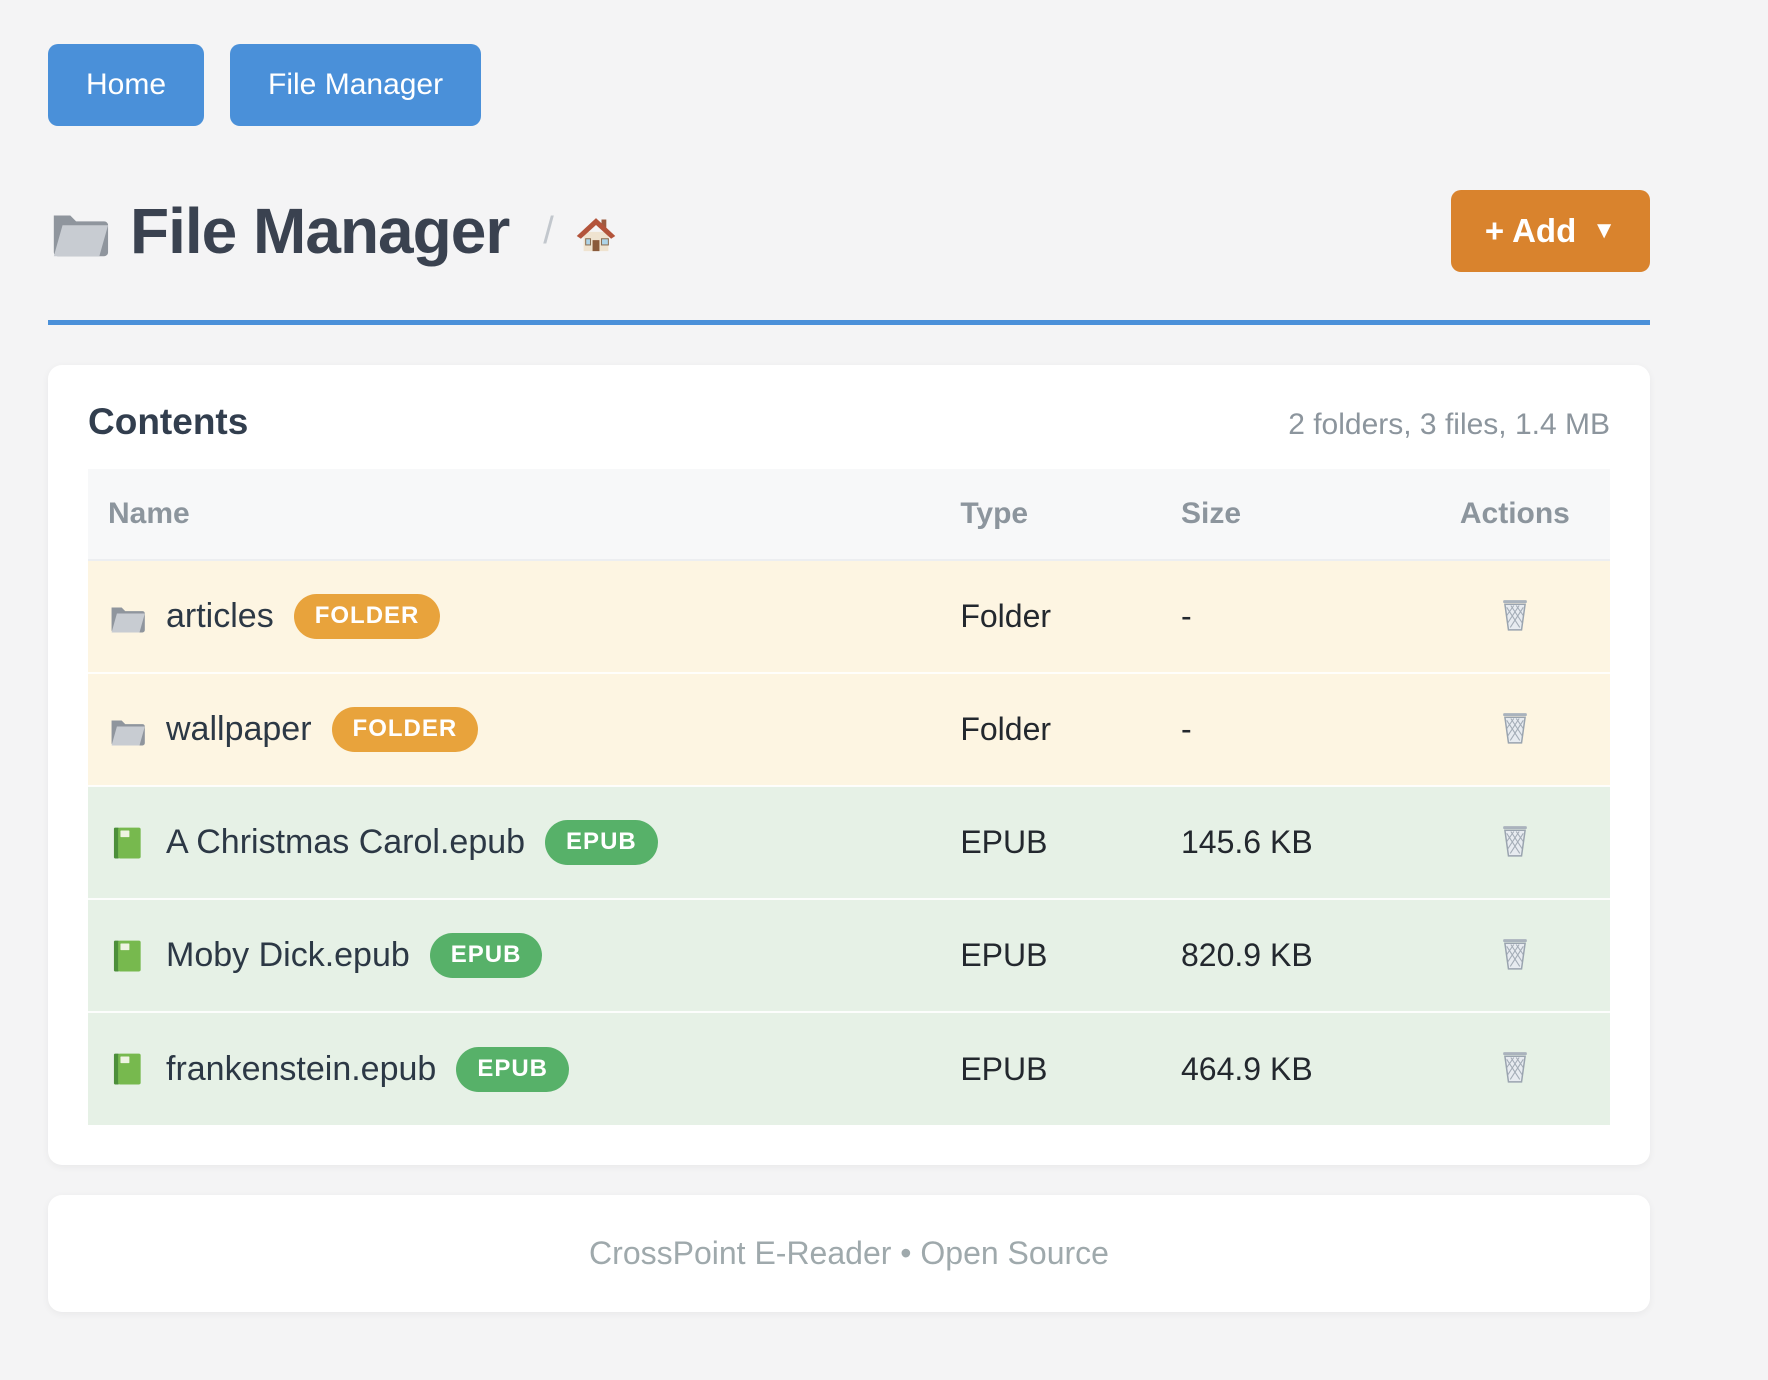  I want to click on add-button-label: + Add, so click(1530, 230).